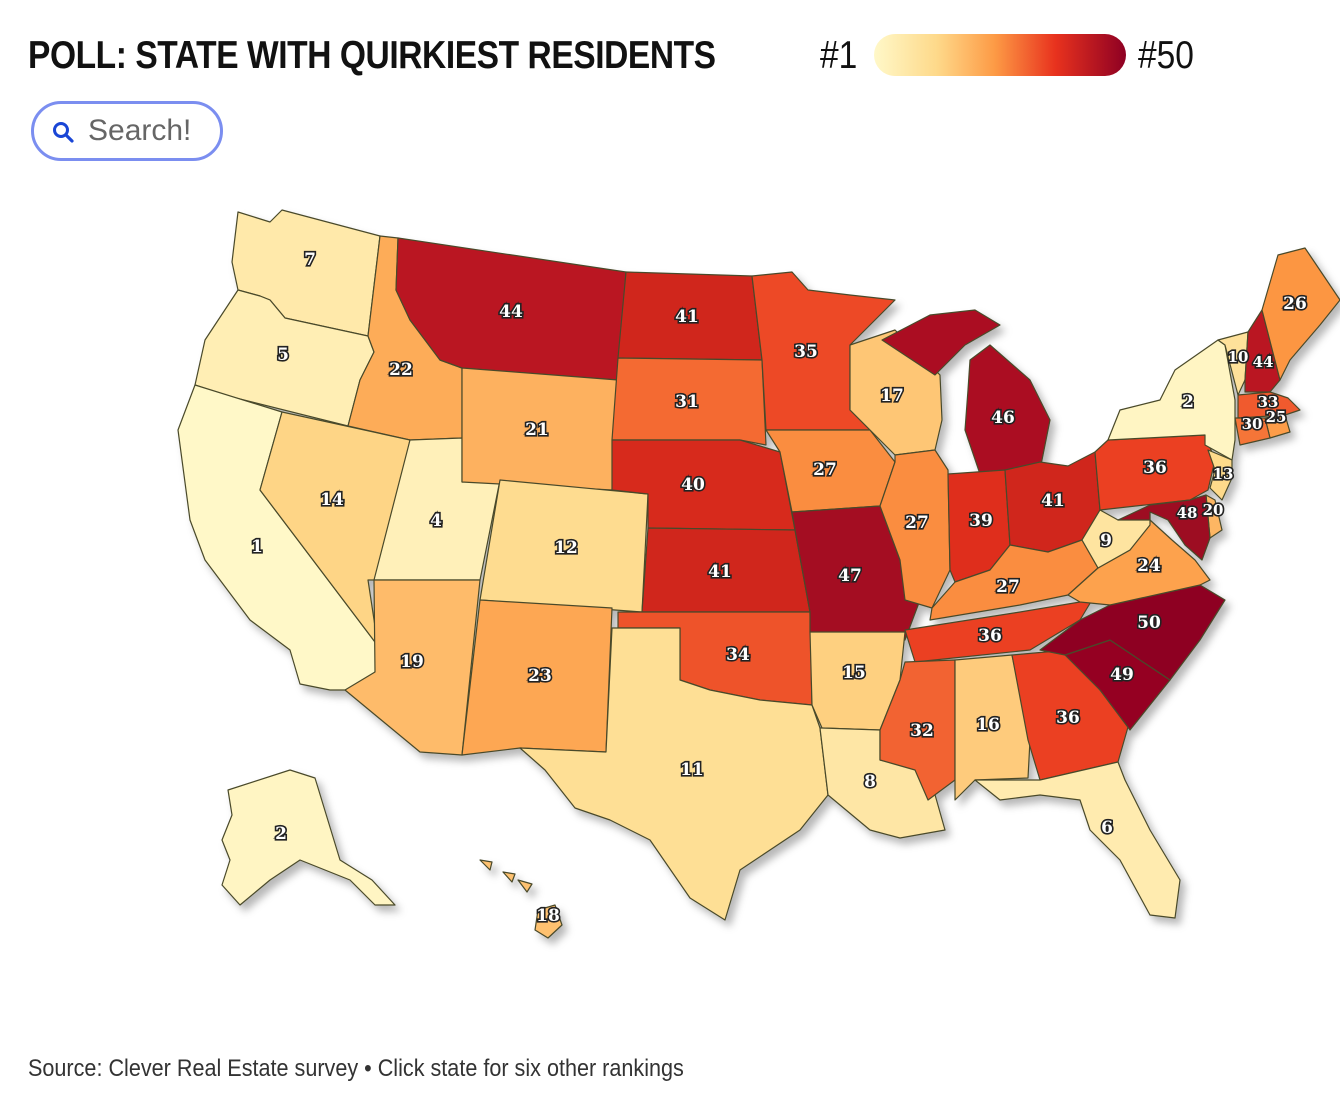  What do you see at coordinates (1077, 840) in the screenshot?
I see `state-fl` at bounding box center [1077, 840].